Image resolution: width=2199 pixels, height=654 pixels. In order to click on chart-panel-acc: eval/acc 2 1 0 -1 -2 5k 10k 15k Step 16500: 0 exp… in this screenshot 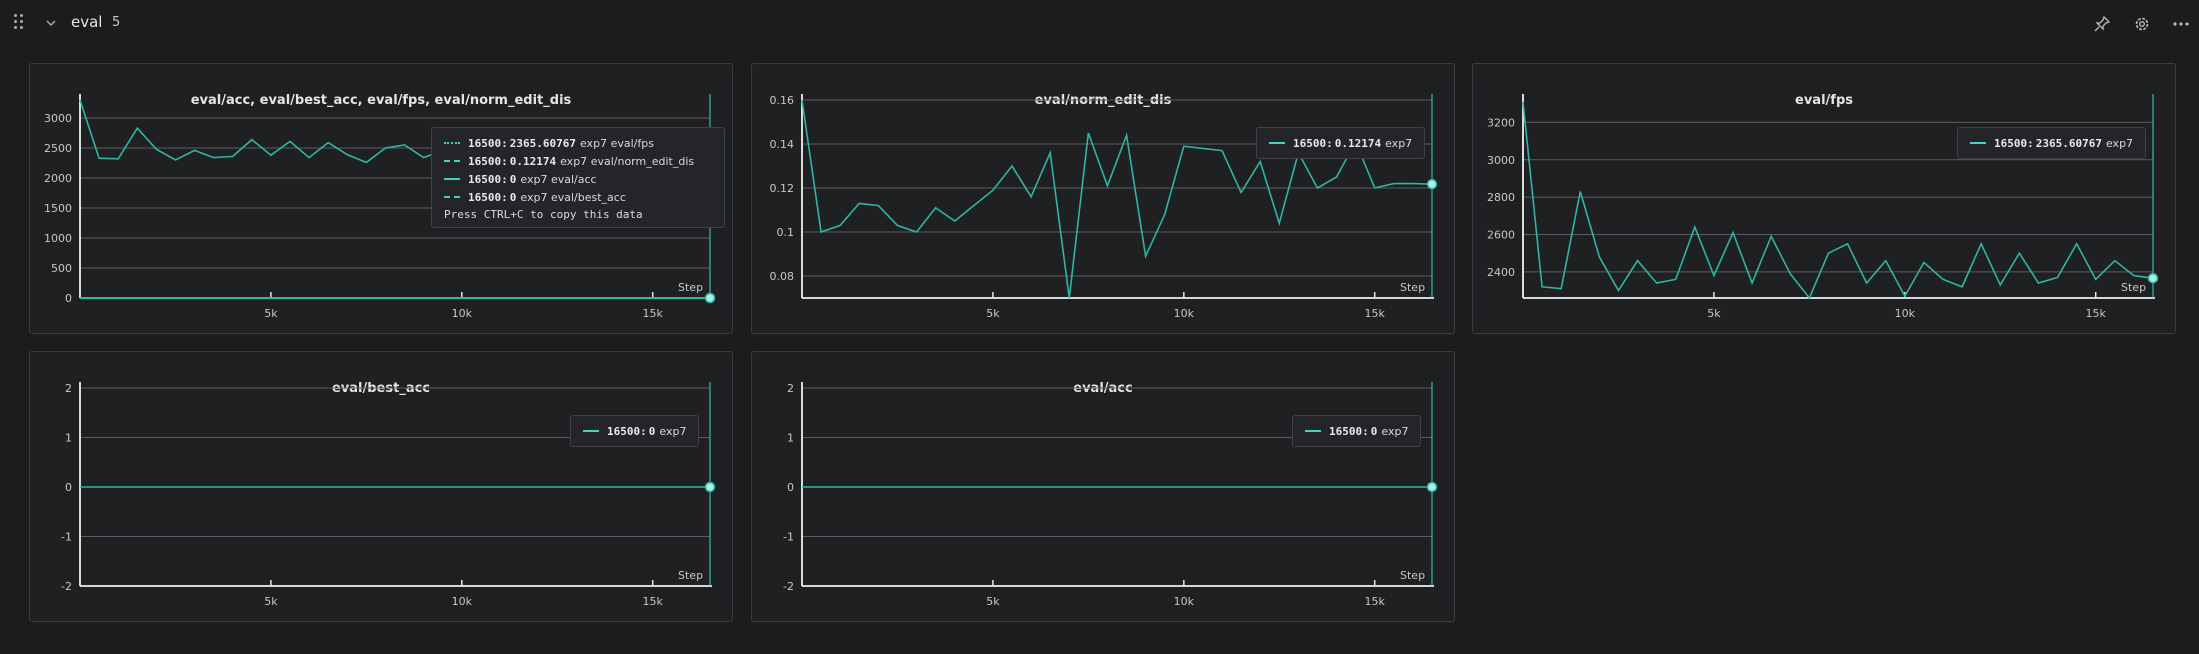, I will do `click(1103, 486)`.